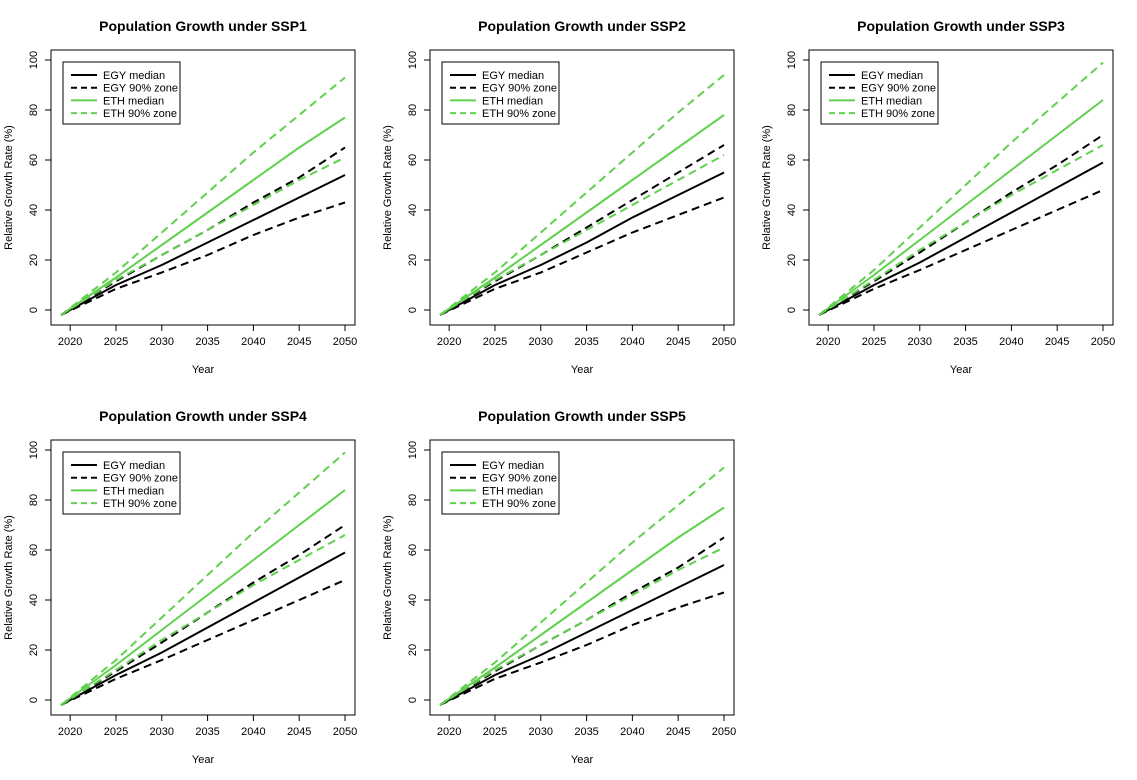 The image size is (1137, 780). I want to click on legend-frame, so click(121, 483).